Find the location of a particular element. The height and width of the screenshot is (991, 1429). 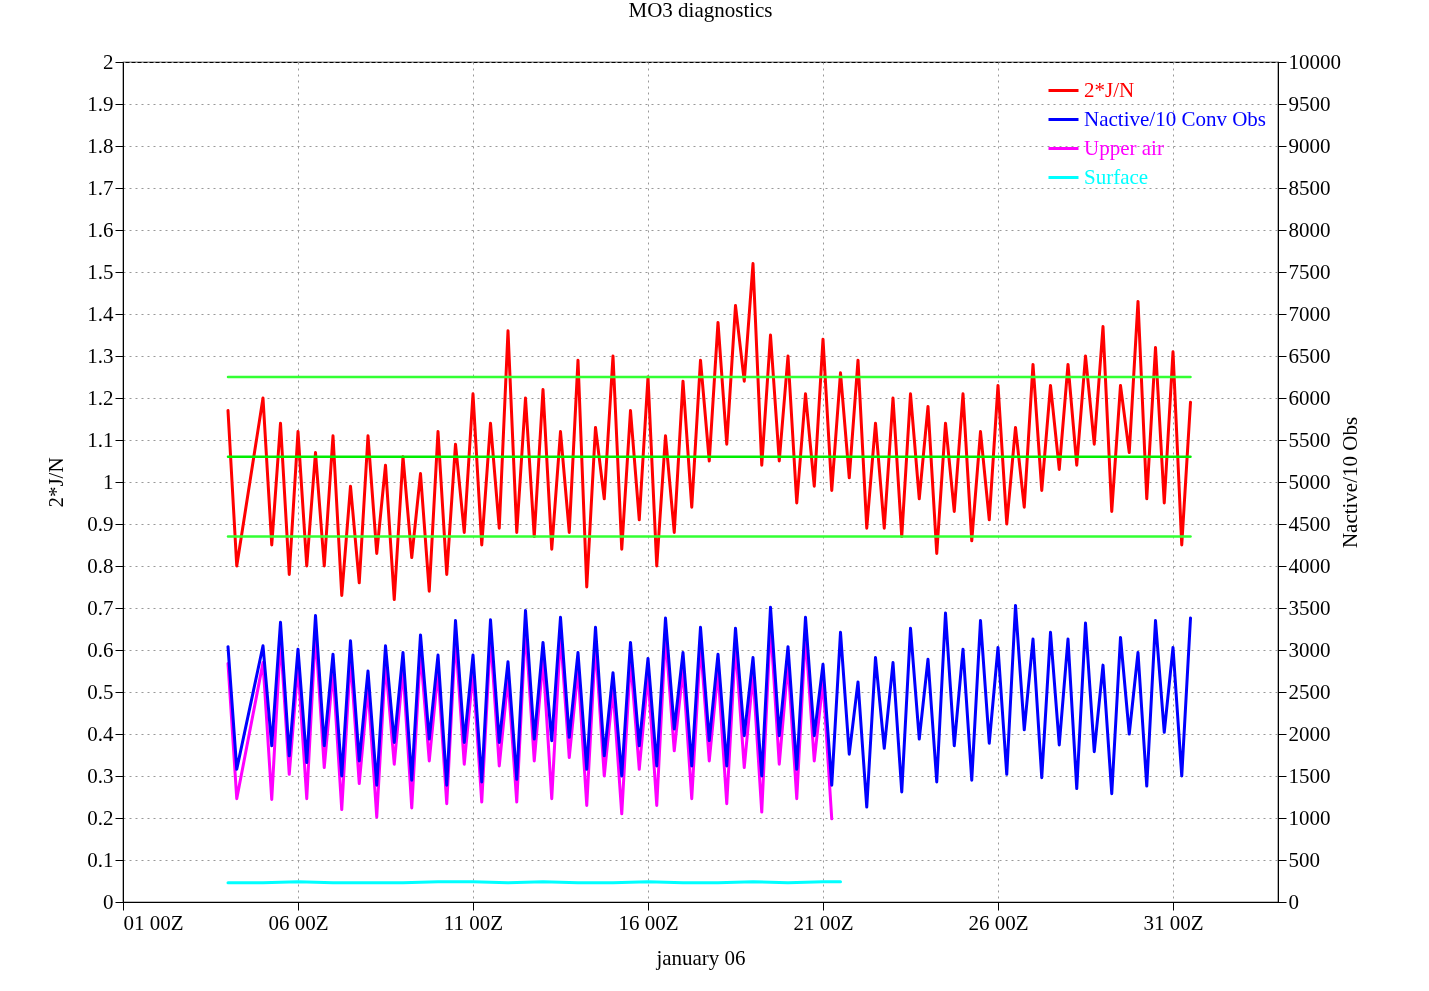

y2-tick-label: 1000 is located at coordinates (1309, 817).